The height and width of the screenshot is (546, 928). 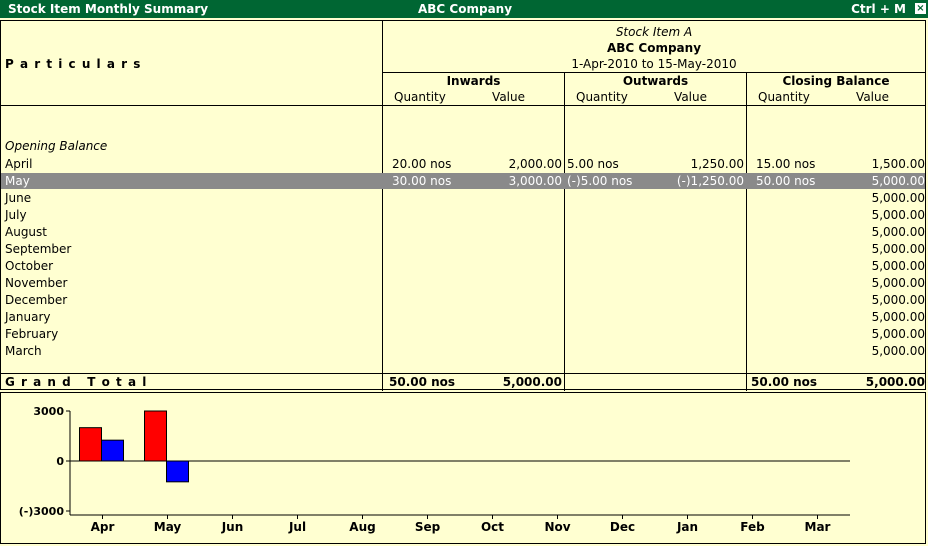 I want to click on grand-total-closing-value: 5,000.00, so click(x=895, y=382).